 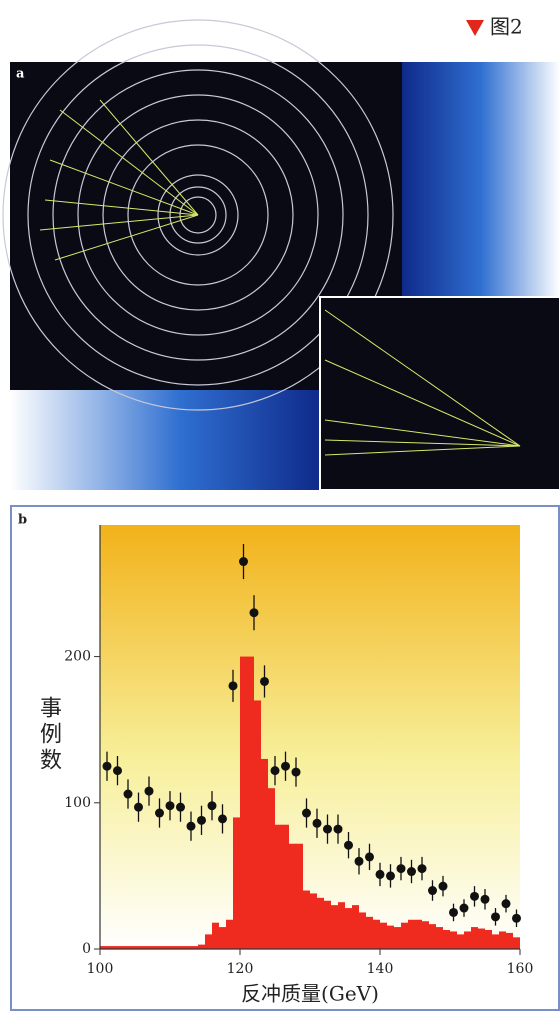 What do you see at coordinates (20, 74) in the screenshot?
I see `panel-label: a` at bounding box center [20, 74].